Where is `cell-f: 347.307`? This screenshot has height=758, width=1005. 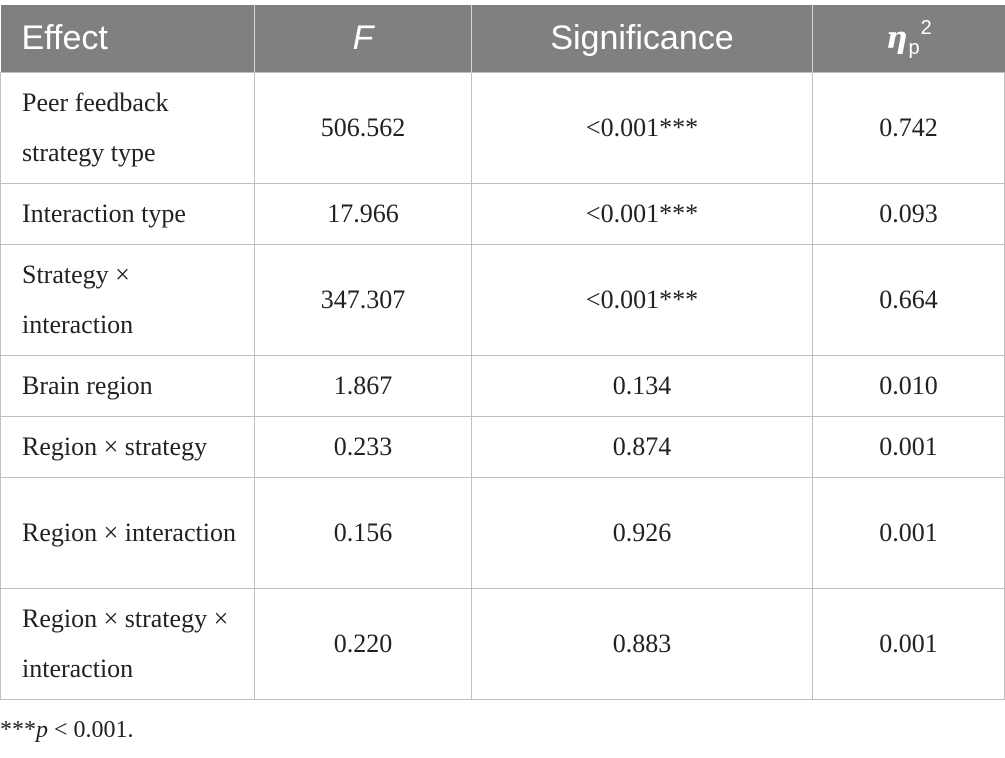 cell-f: 347.307 is located at coordinates (363, 300).